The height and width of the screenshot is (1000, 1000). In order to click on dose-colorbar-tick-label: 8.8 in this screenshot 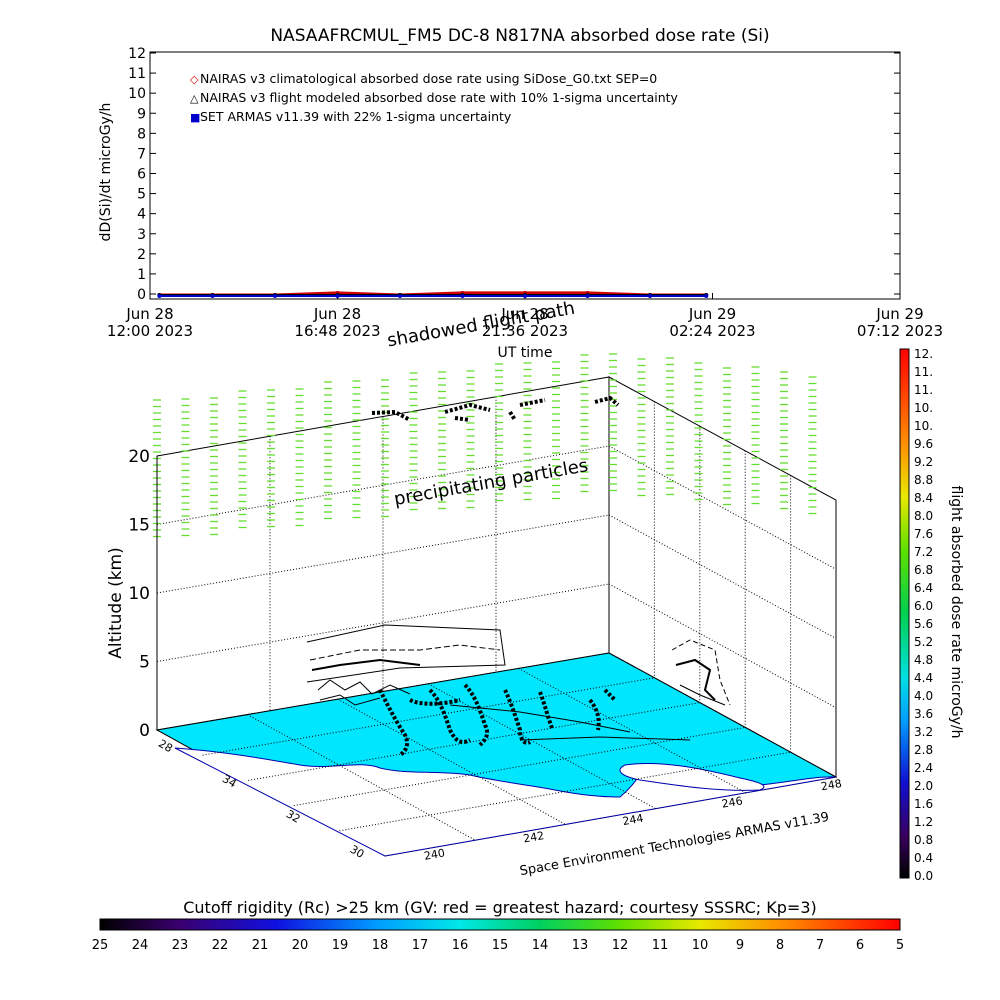, I will do `click(923, 480)`.